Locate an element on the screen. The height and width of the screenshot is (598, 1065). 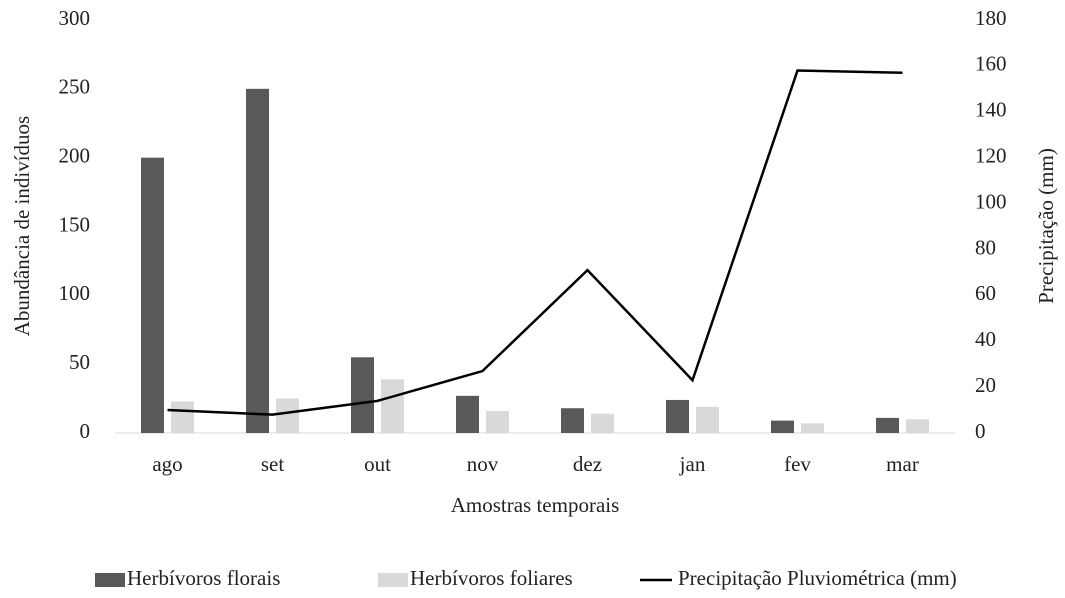
y2-tick-label: 180 is located at coordinates (991, 18).